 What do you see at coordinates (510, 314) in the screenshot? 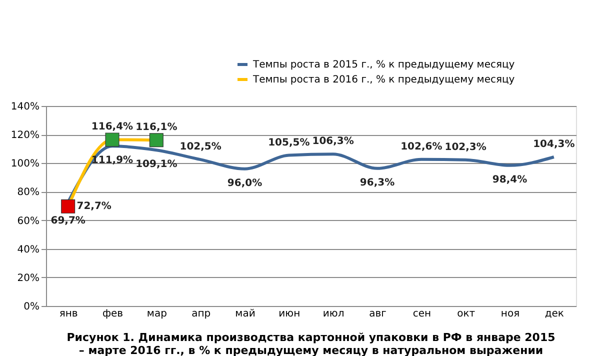
I see `x-tick-label: ноя` at bounding box center [510, 314].